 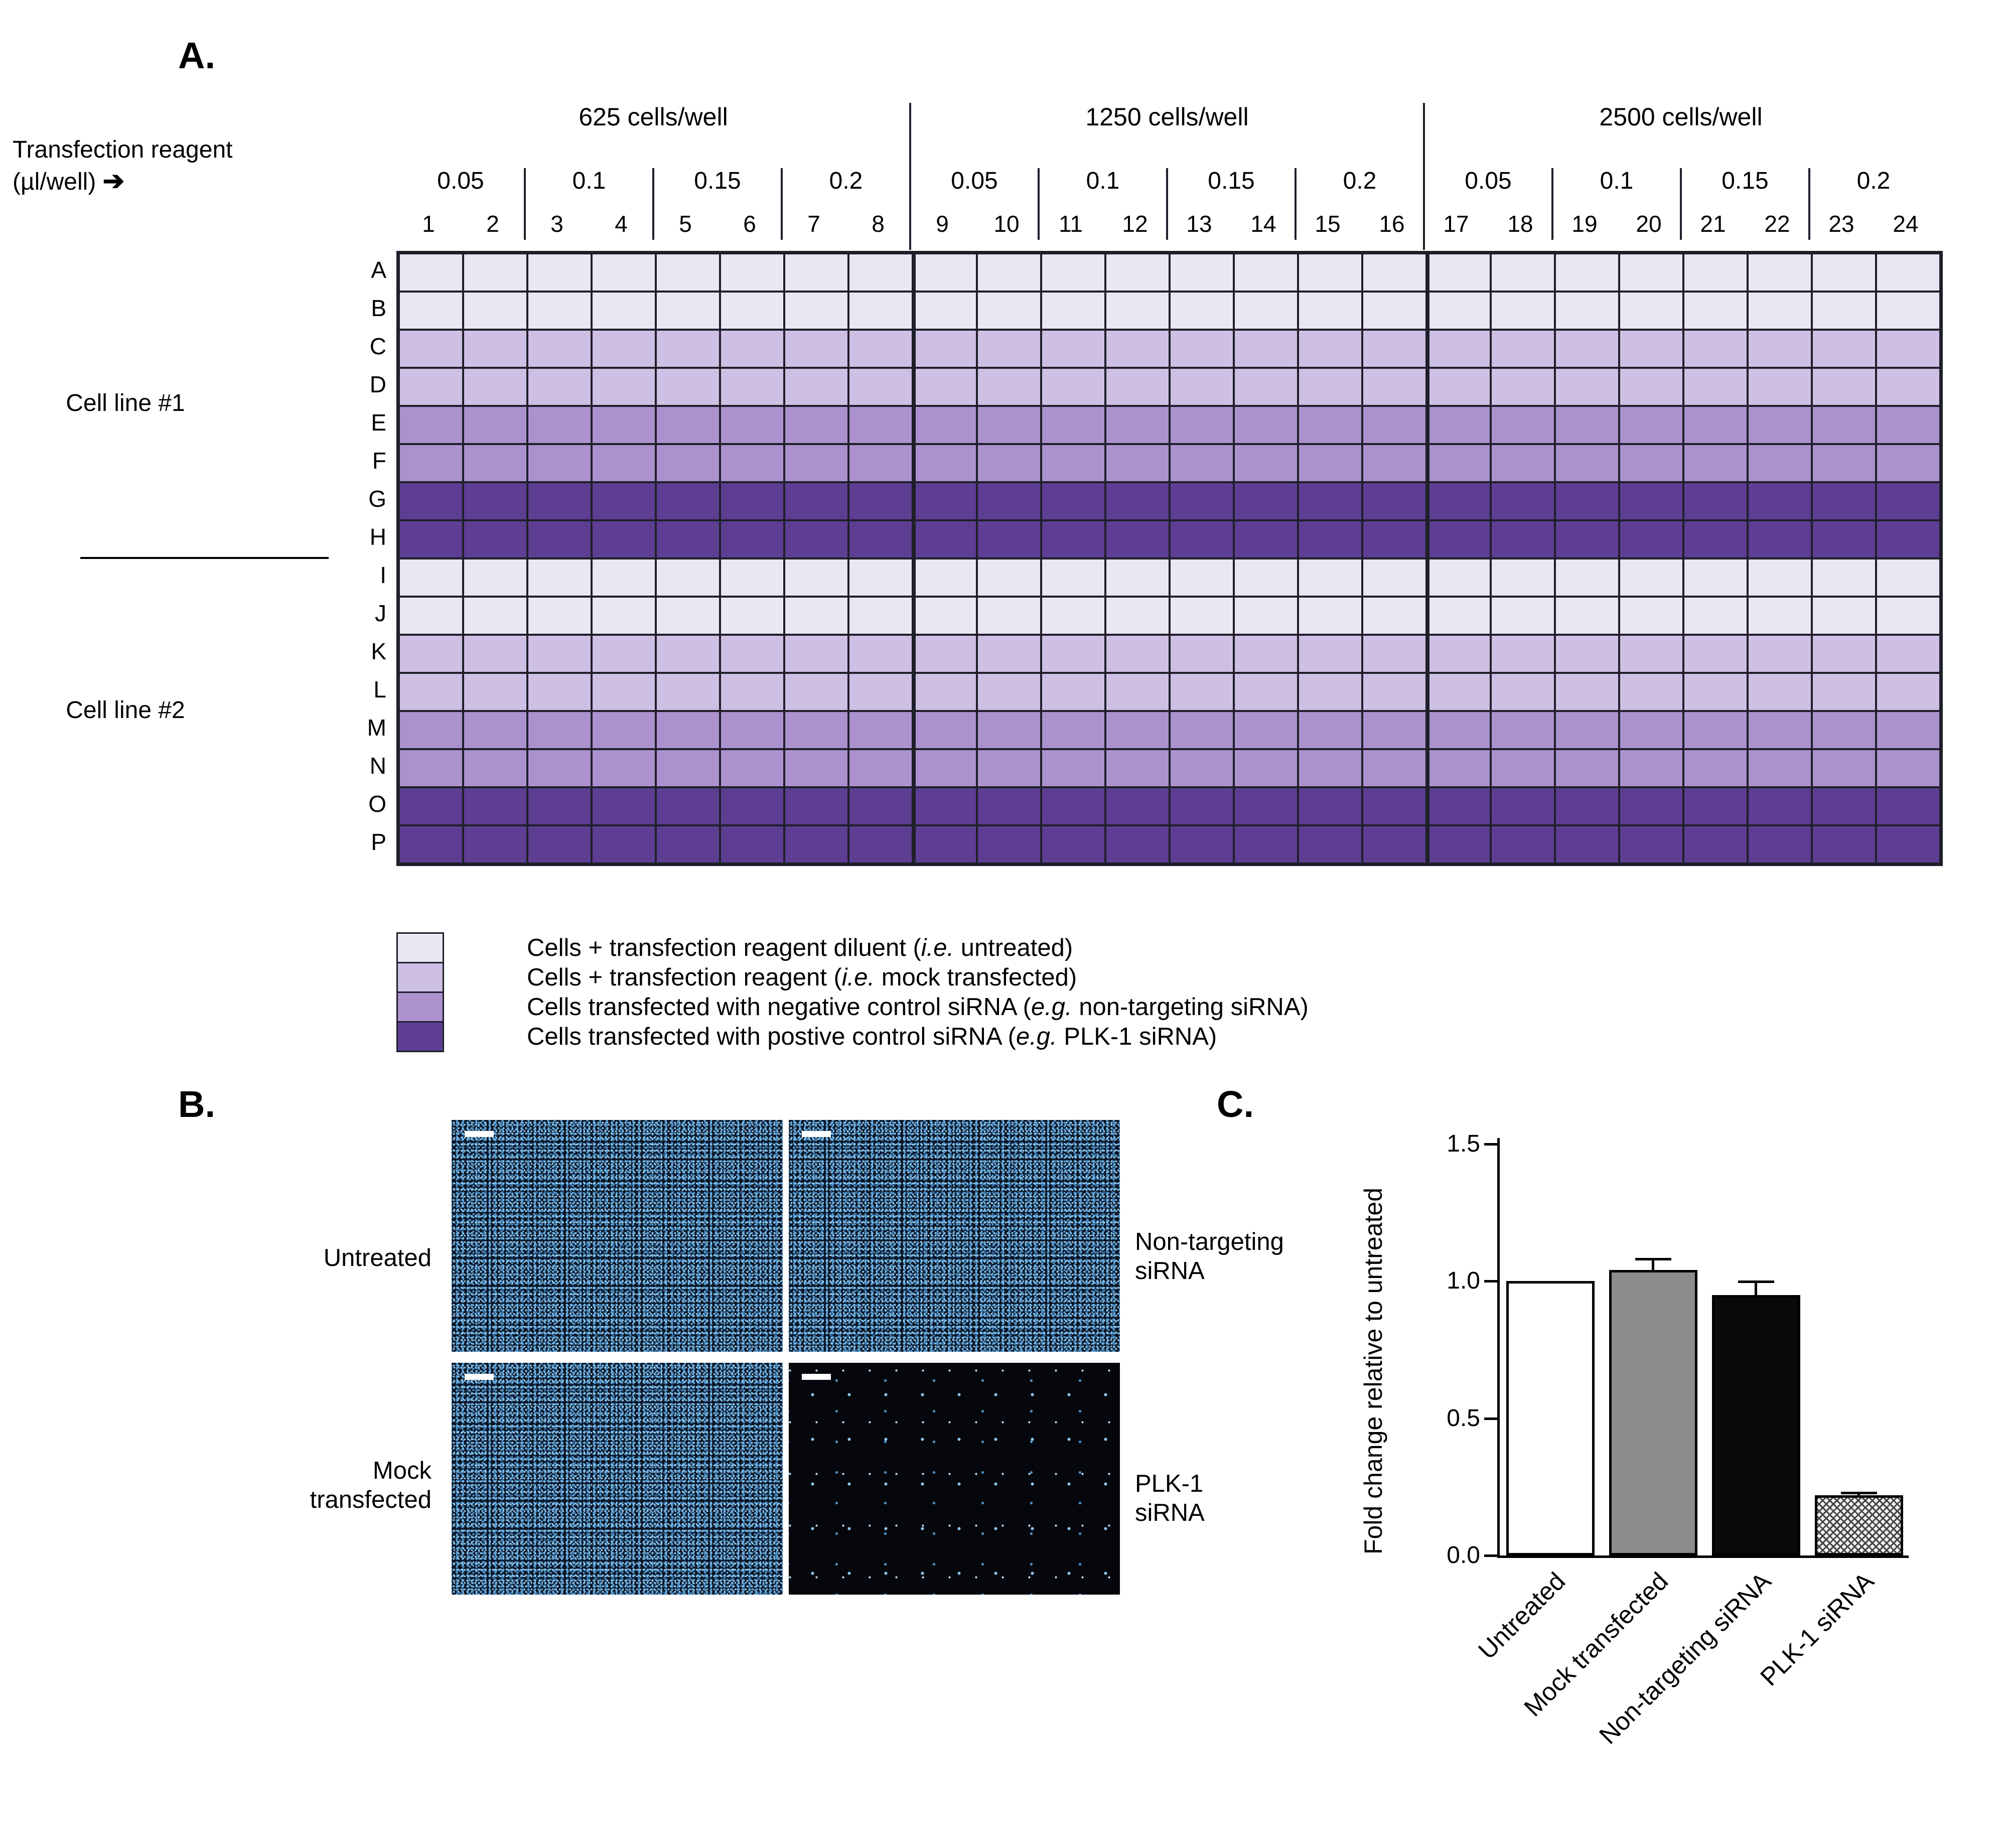 I want to click on legend-swatch-positive_control, so click(x=420, y=1036).